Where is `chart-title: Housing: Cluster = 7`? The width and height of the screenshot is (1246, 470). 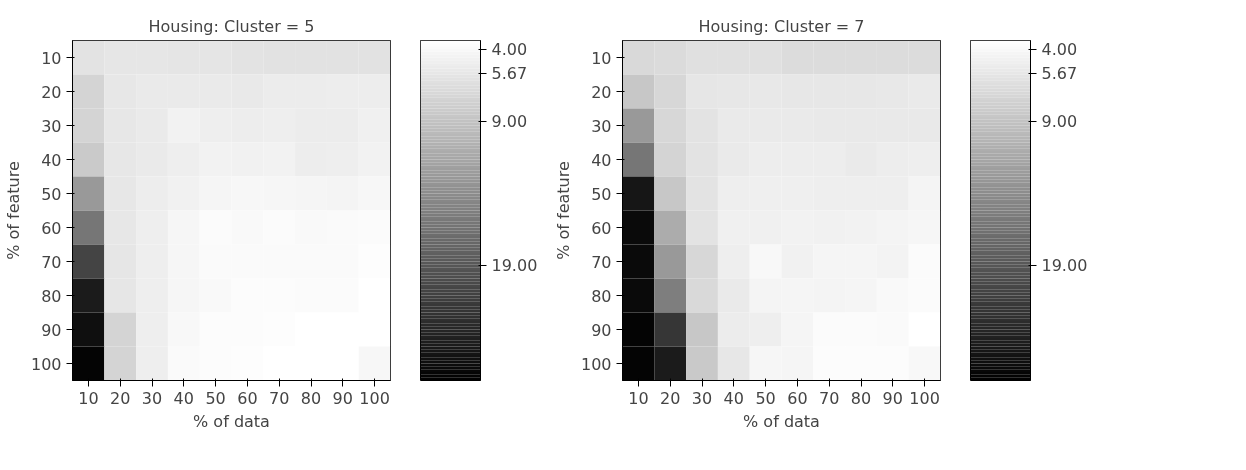
chart-title: Housing: Cluster = 7 is located at coordinates (781, 26).